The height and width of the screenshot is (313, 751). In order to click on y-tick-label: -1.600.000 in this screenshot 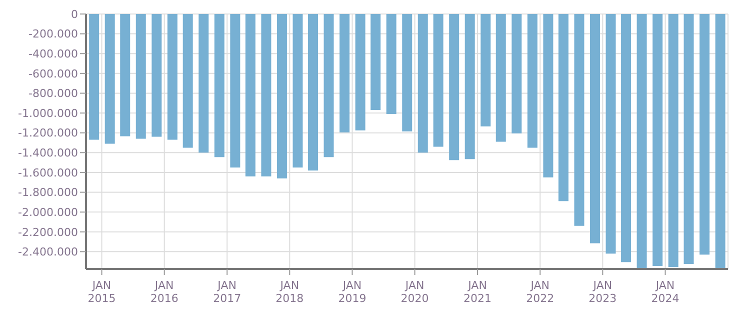, I will do `click(48, 173)`.